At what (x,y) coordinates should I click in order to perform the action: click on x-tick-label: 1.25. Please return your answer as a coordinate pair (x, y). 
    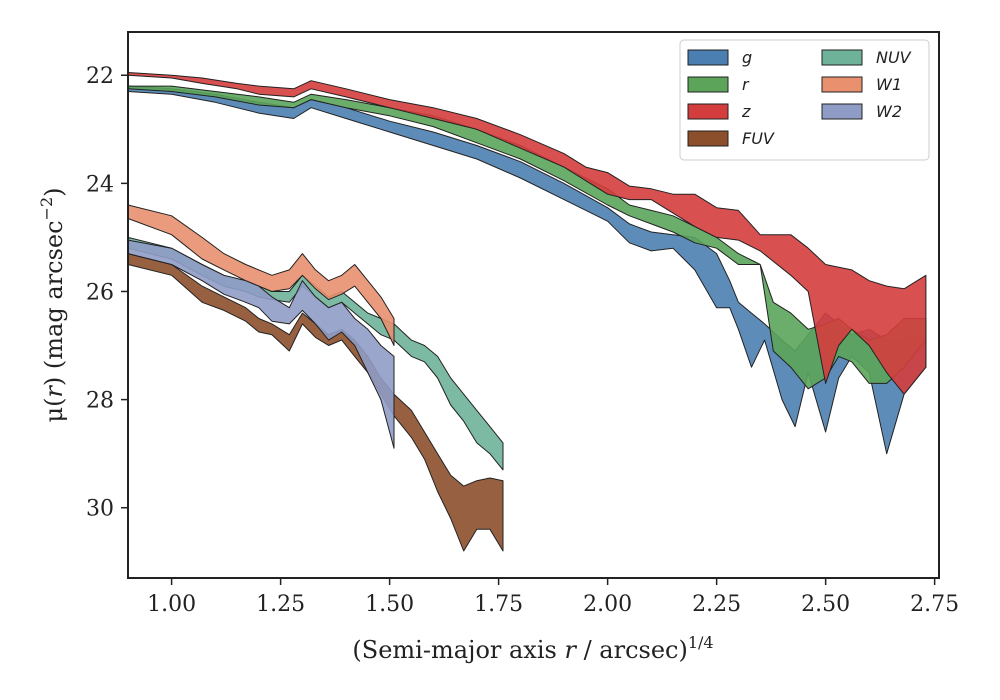
    Looking at the image, I should click on (280, 604).